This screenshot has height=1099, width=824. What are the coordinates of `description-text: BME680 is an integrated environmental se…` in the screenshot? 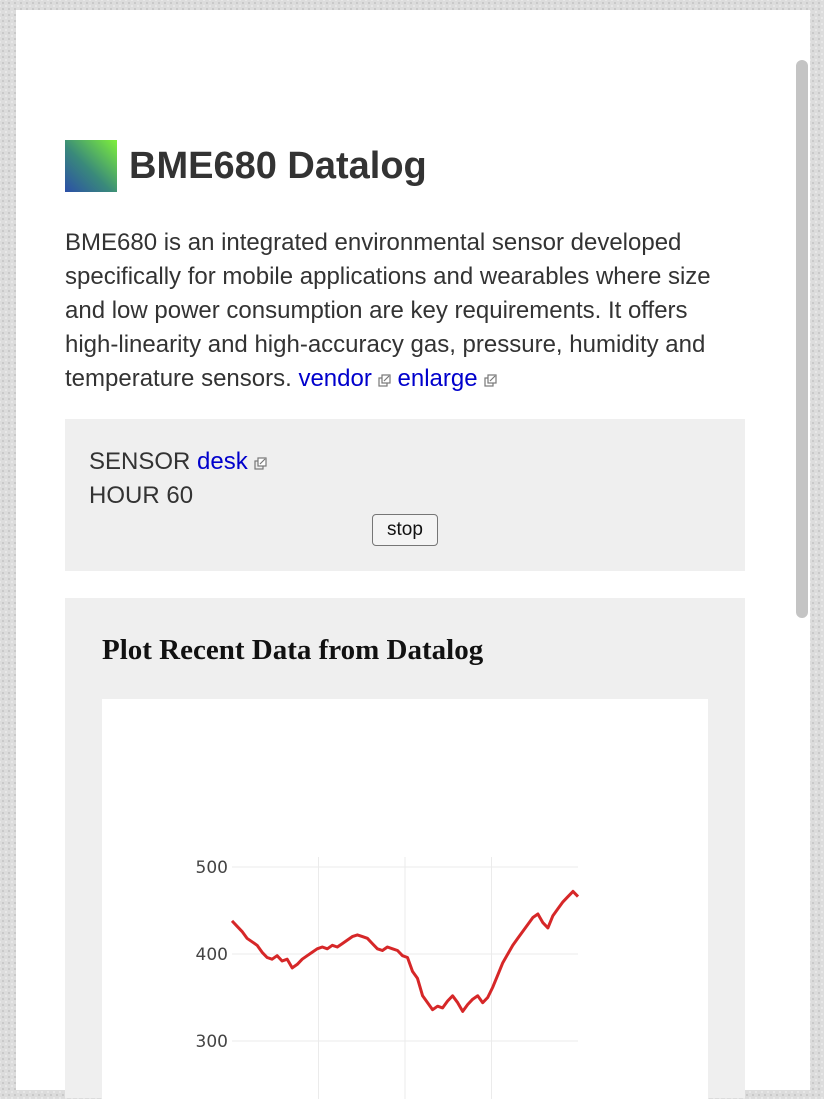 It's located at (388, 310).